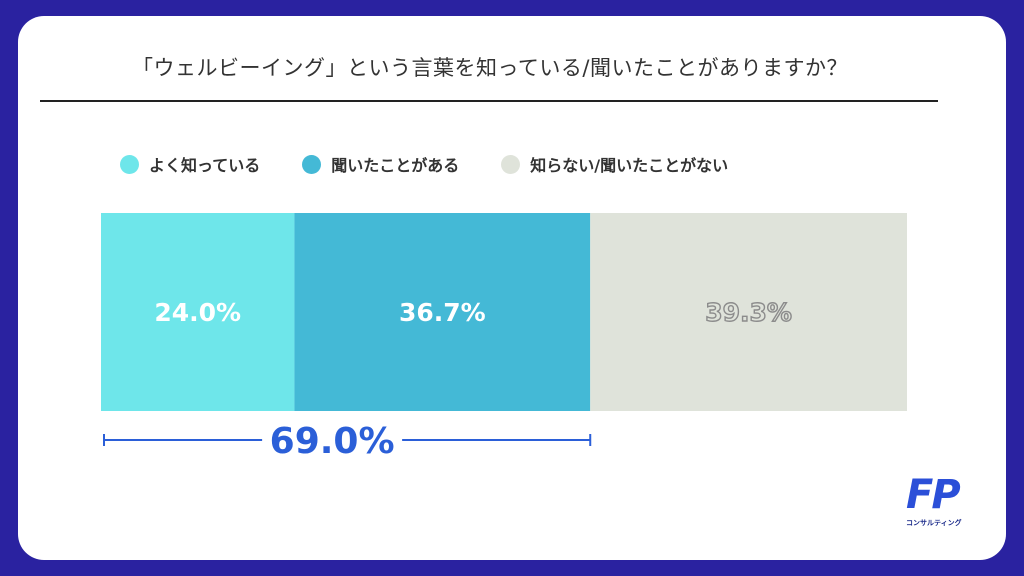  What do you see at coordinates (629, 165) in the screenshot?
I see `legend-label: 知らない/聞いたことがない` at bounding box center [629, 165].